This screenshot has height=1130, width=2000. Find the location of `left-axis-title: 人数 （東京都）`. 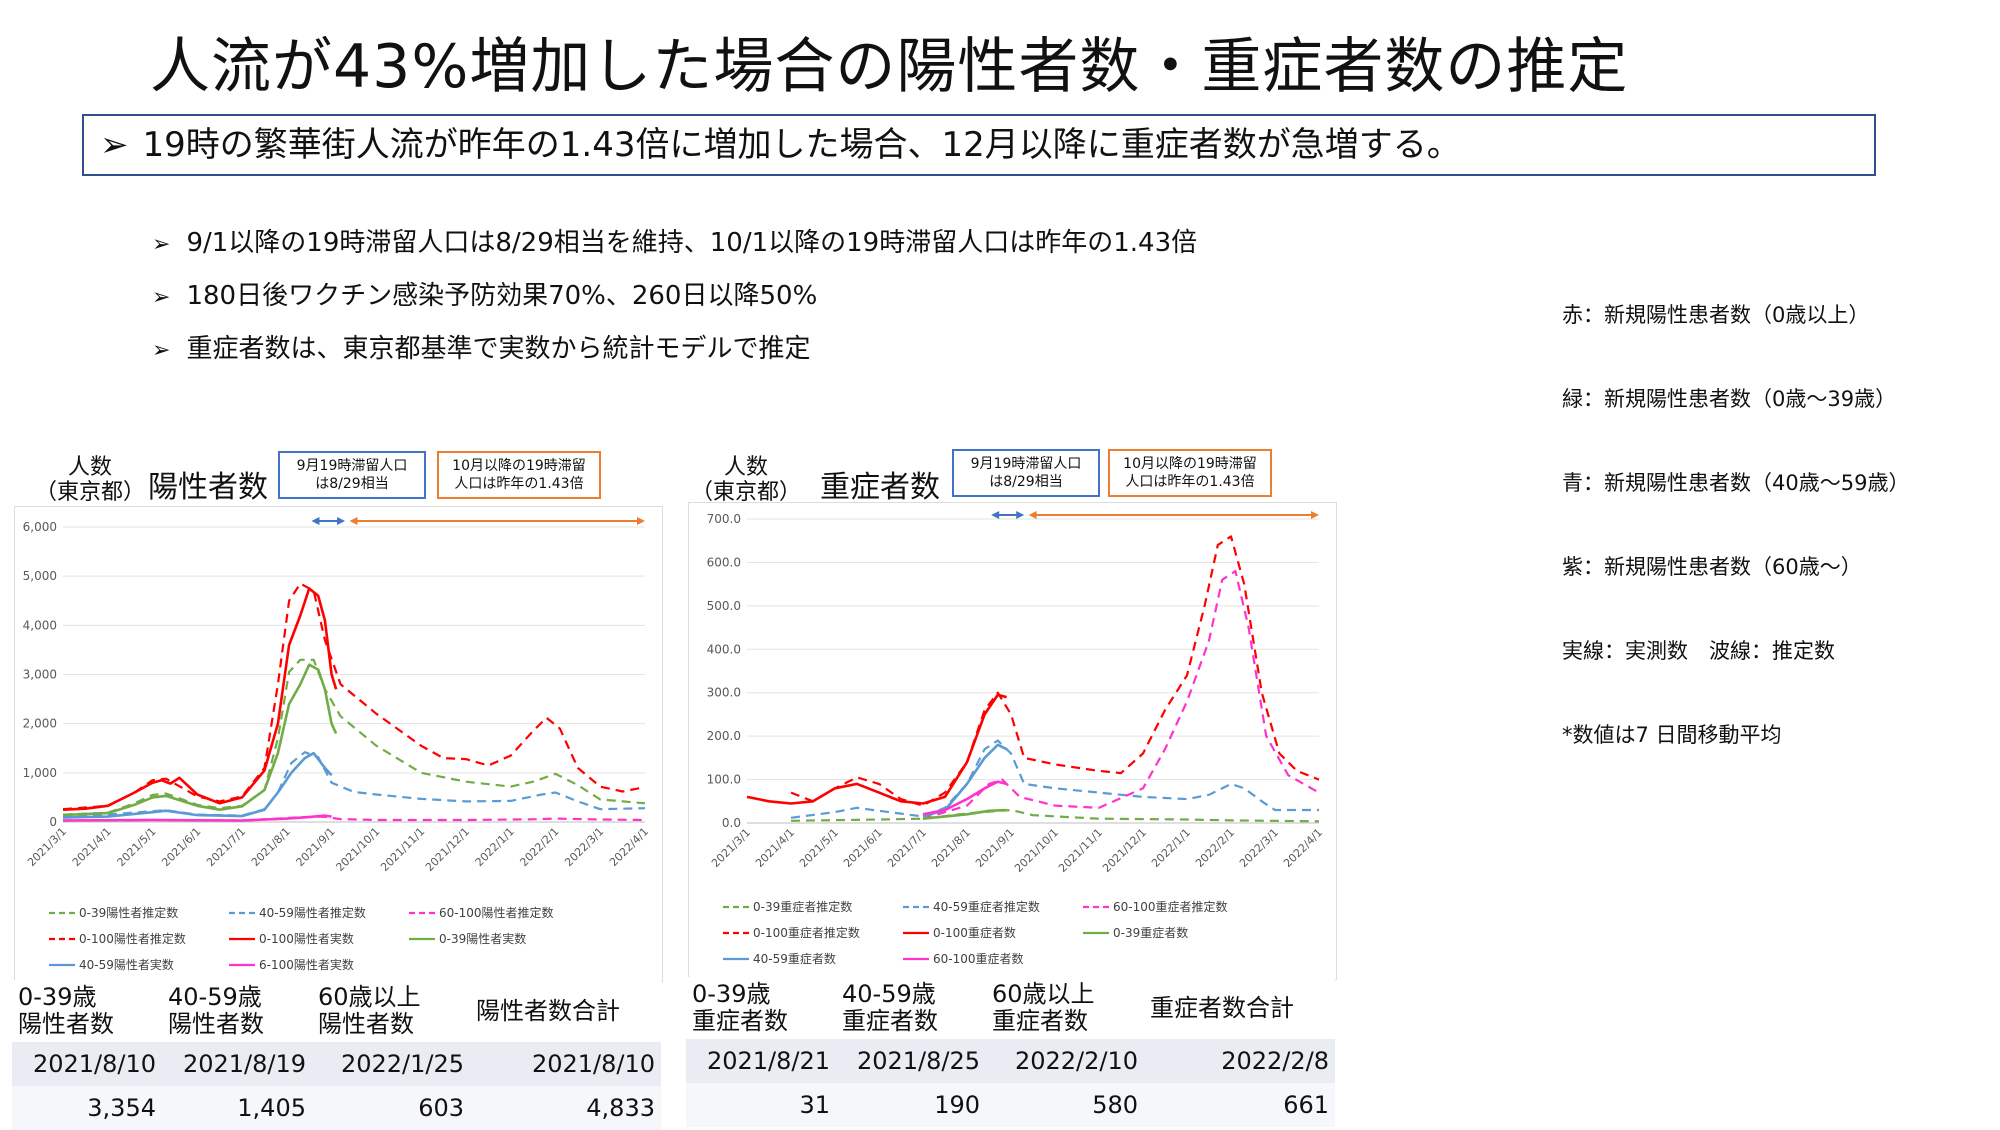

left-axis-title: 人数 （東京都） is located at coordinates (90, 480).